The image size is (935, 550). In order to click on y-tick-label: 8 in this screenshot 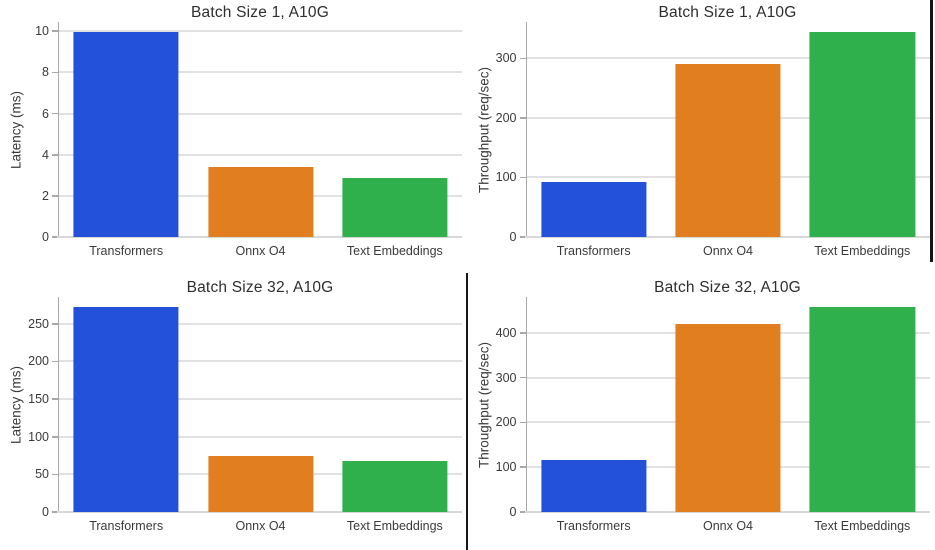, I will do `click(45, 72)`.